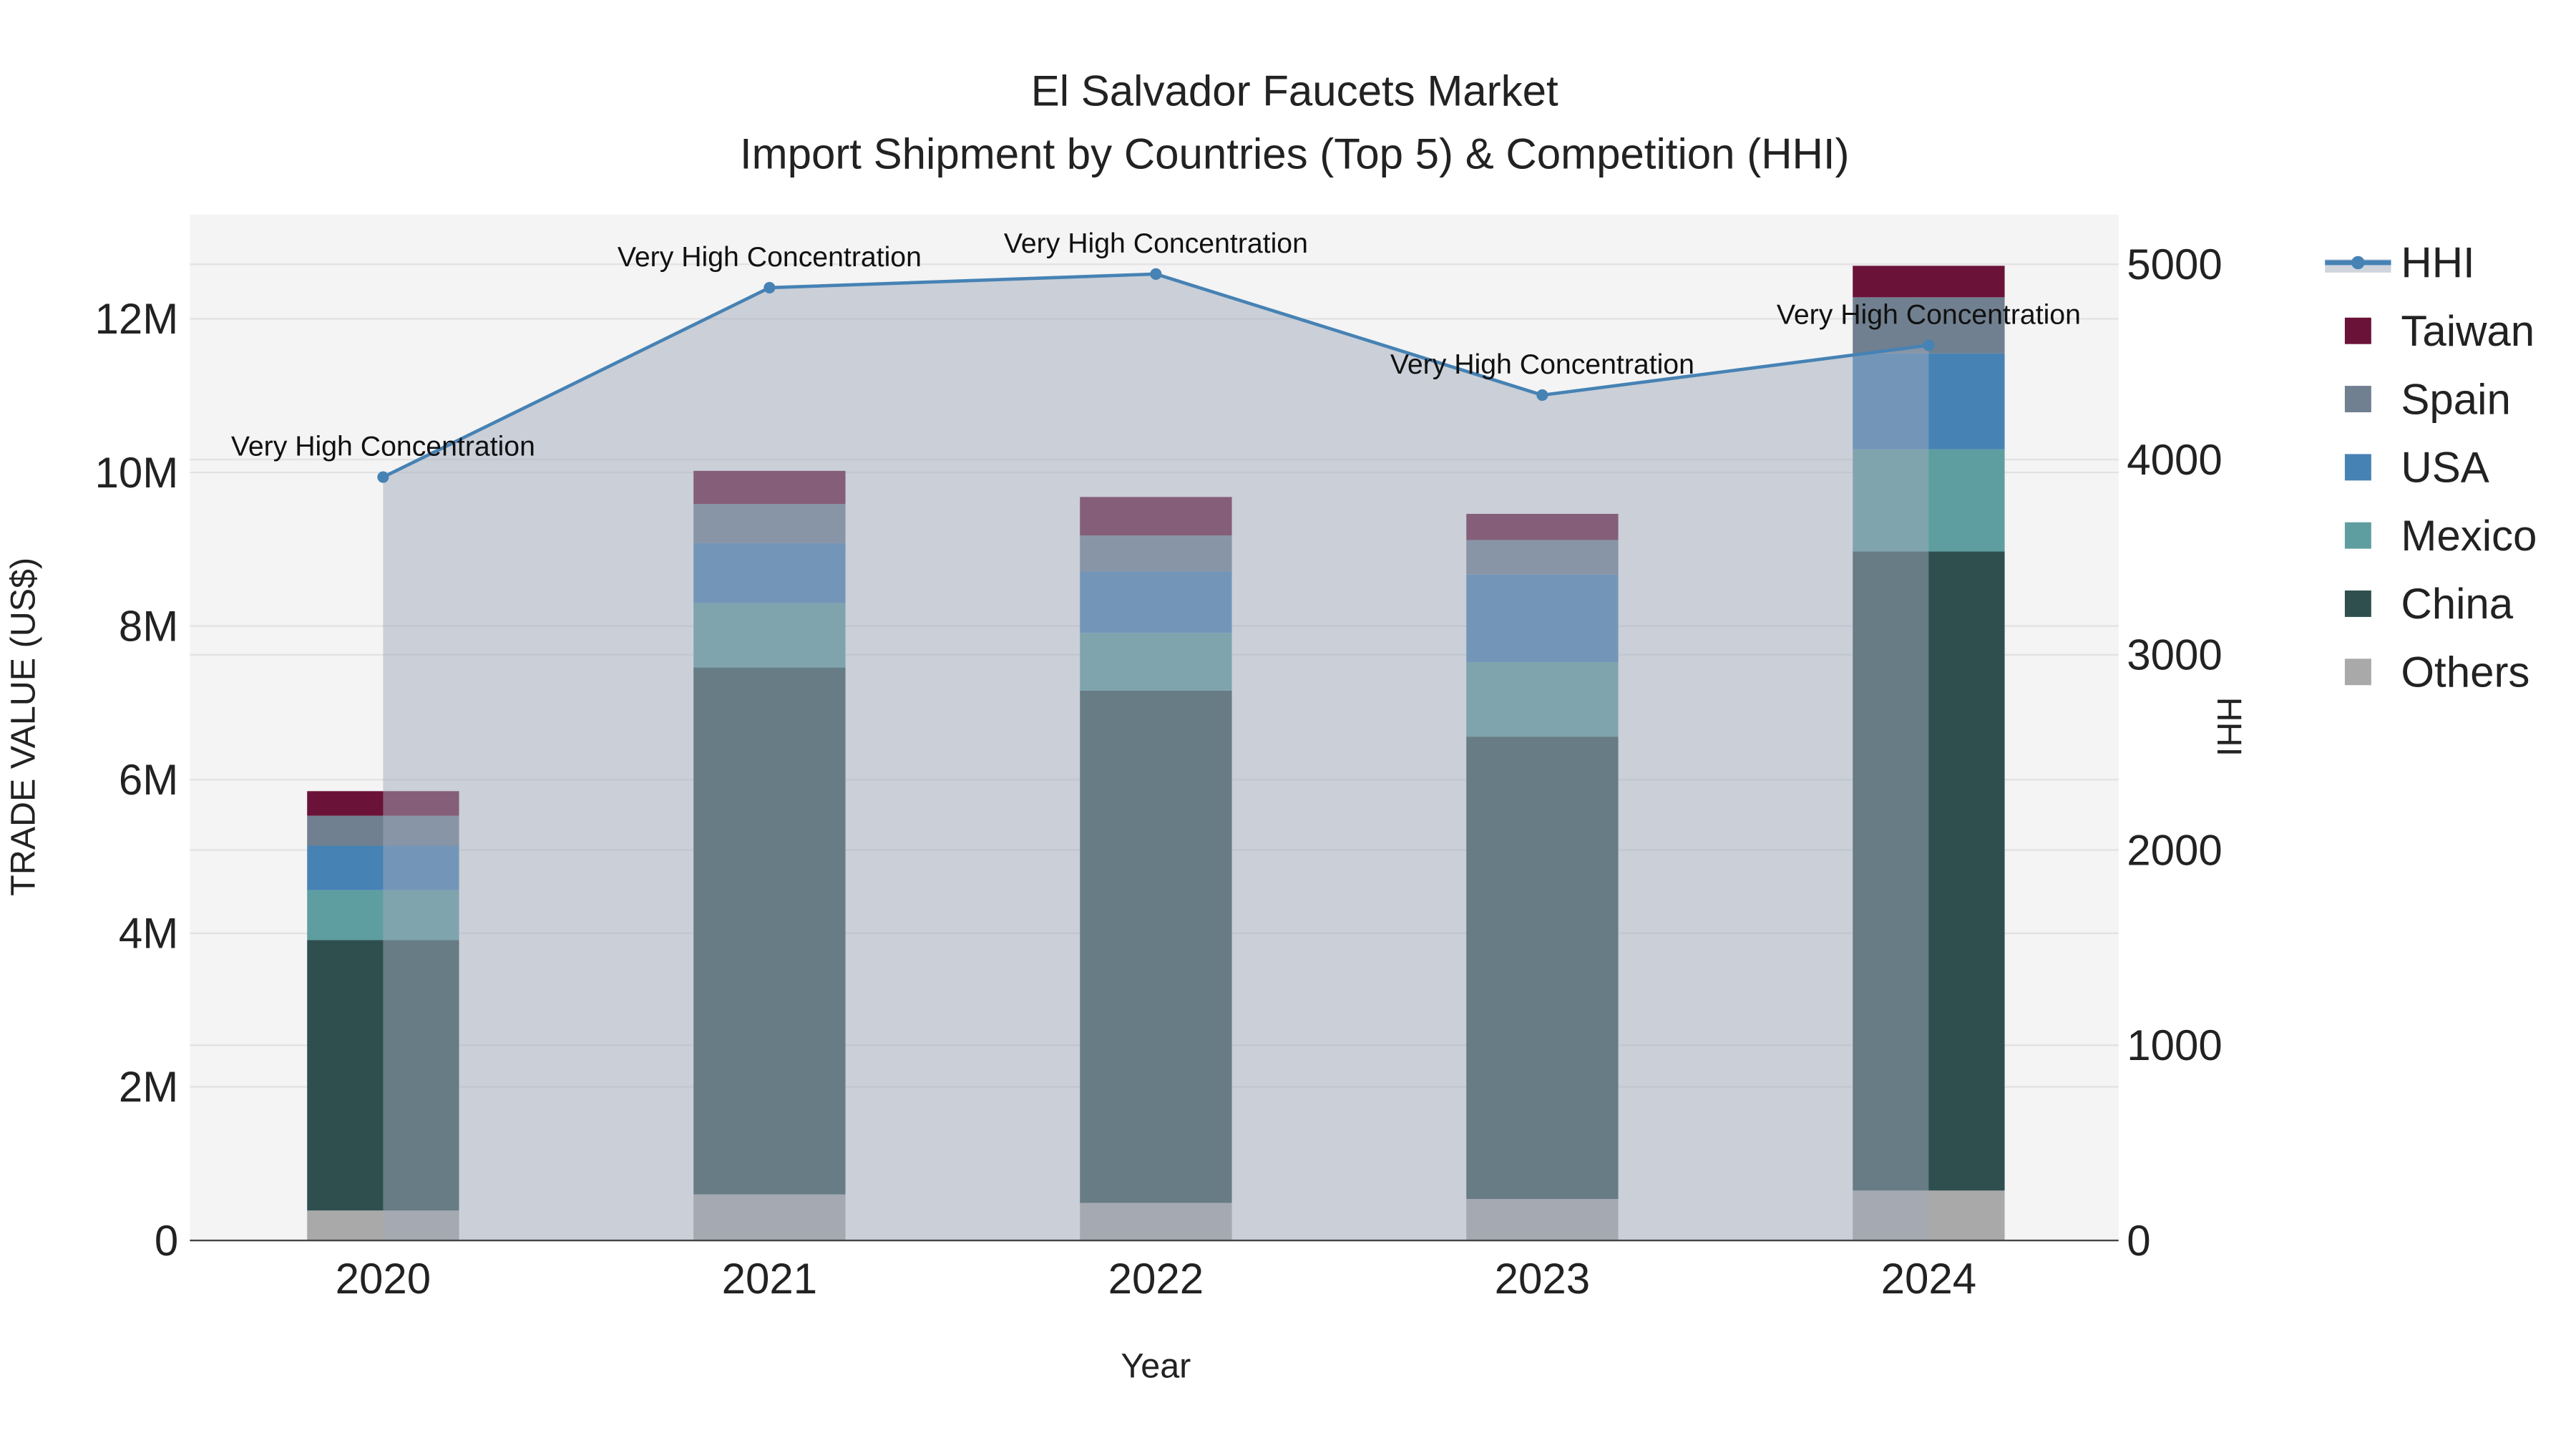  I want to click on legend-swatch-mexico, so click(2357, 535).